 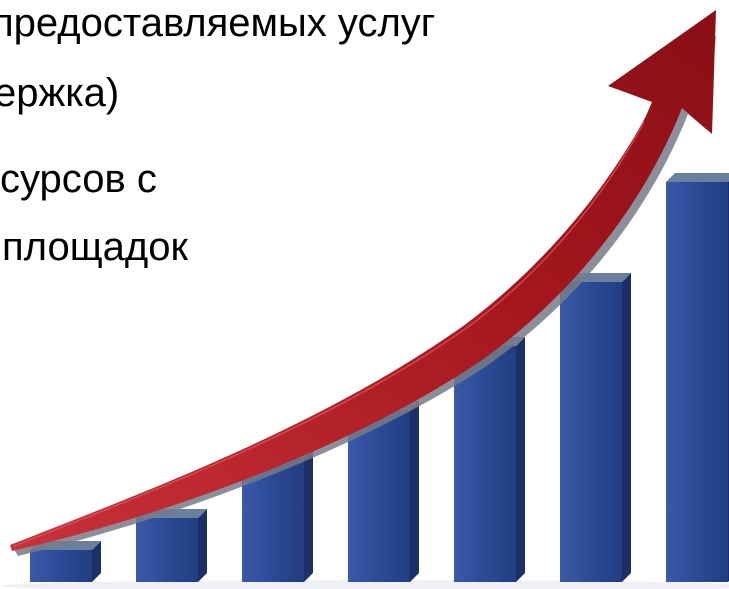 What do you see at coordinates (78, 179) in the screenshot?
I see `text-line-3: сурсов с` at bounding box center [78, 179].